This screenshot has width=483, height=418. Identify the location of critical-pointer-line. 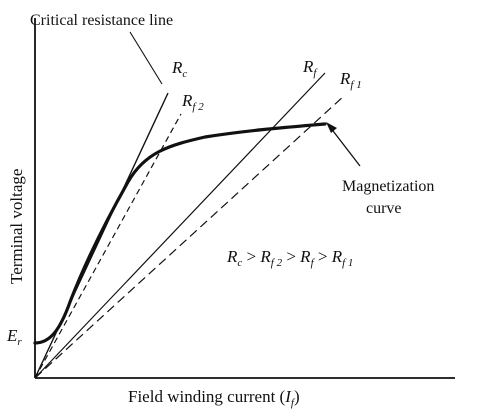
(146, 58).